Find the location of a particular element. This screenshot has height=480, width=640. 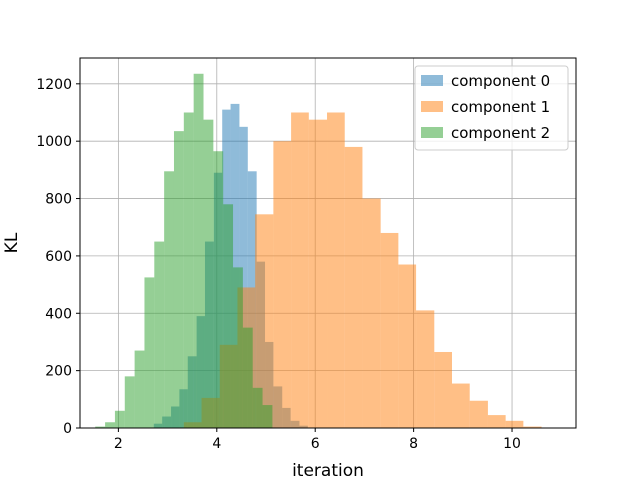

x-tick-label-3: 8 is located at coordinates (413, 444).